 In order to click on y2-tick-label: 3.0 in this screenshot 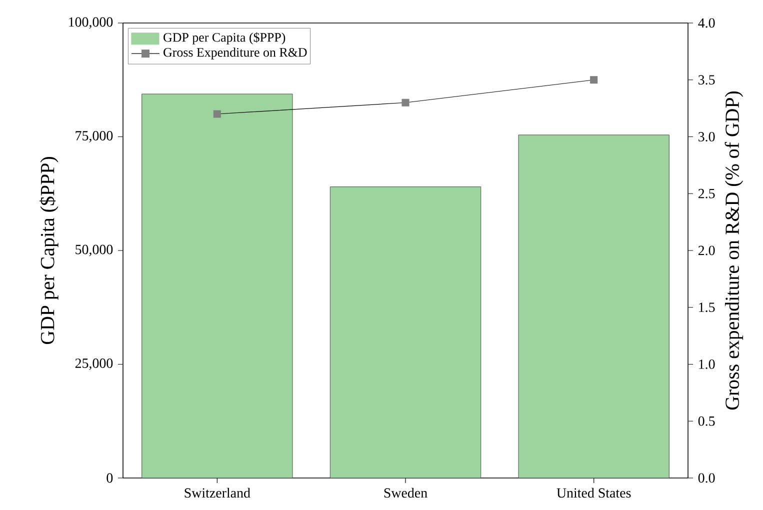, I will do `click(706, 137)`.